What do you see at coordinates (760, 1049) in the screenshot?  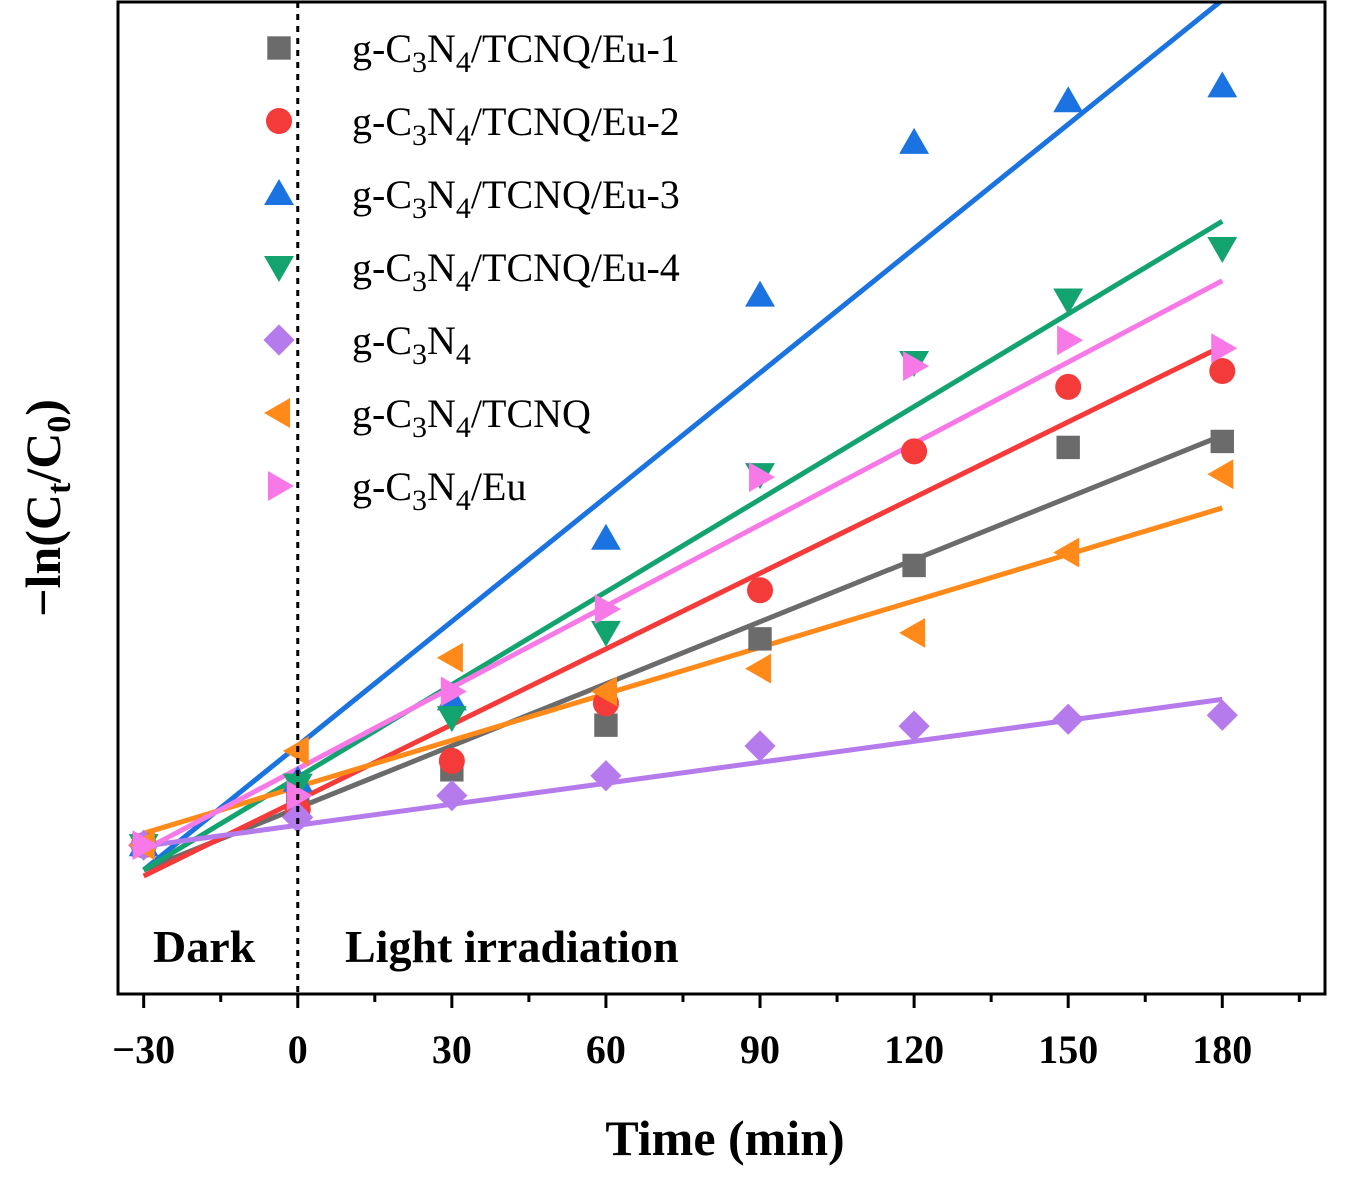 I see `x-tick-label: 90` at bounding box center [760, 1049].